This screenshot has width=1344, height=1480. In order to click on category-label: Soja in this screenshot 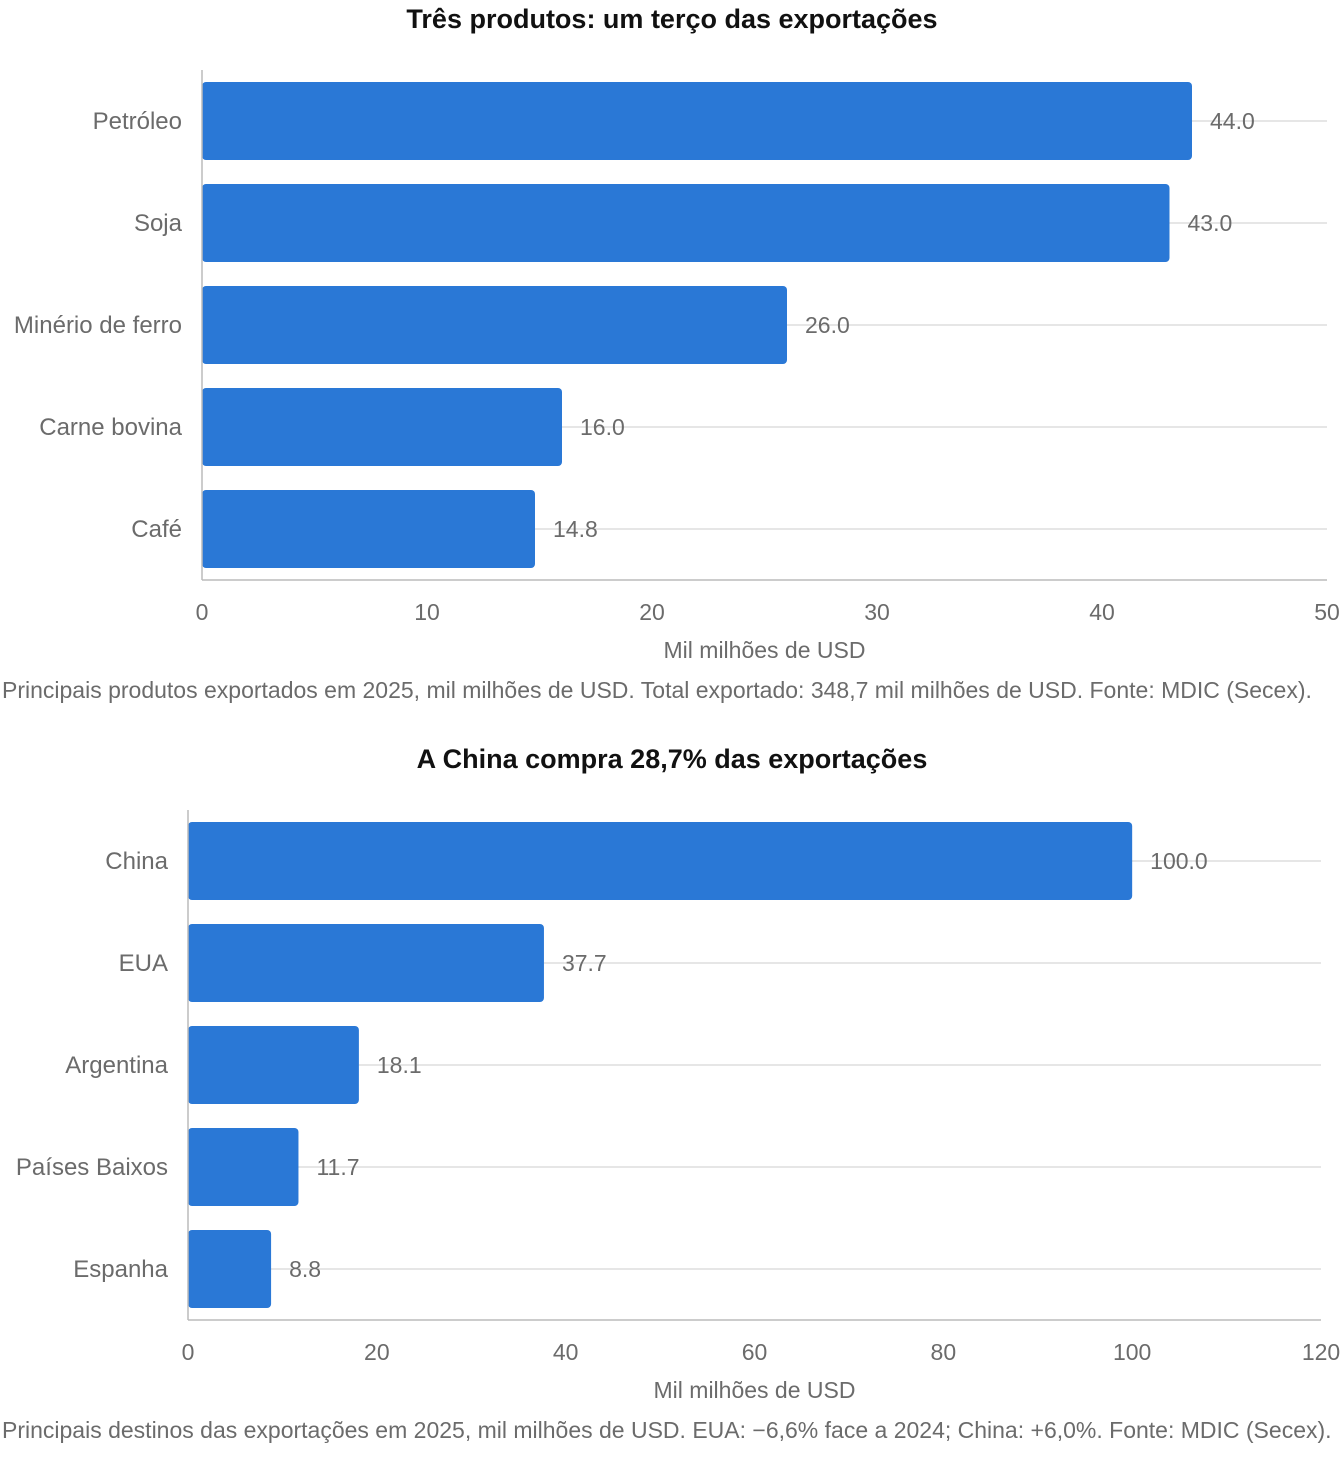, I will do `click(158, 223)`.